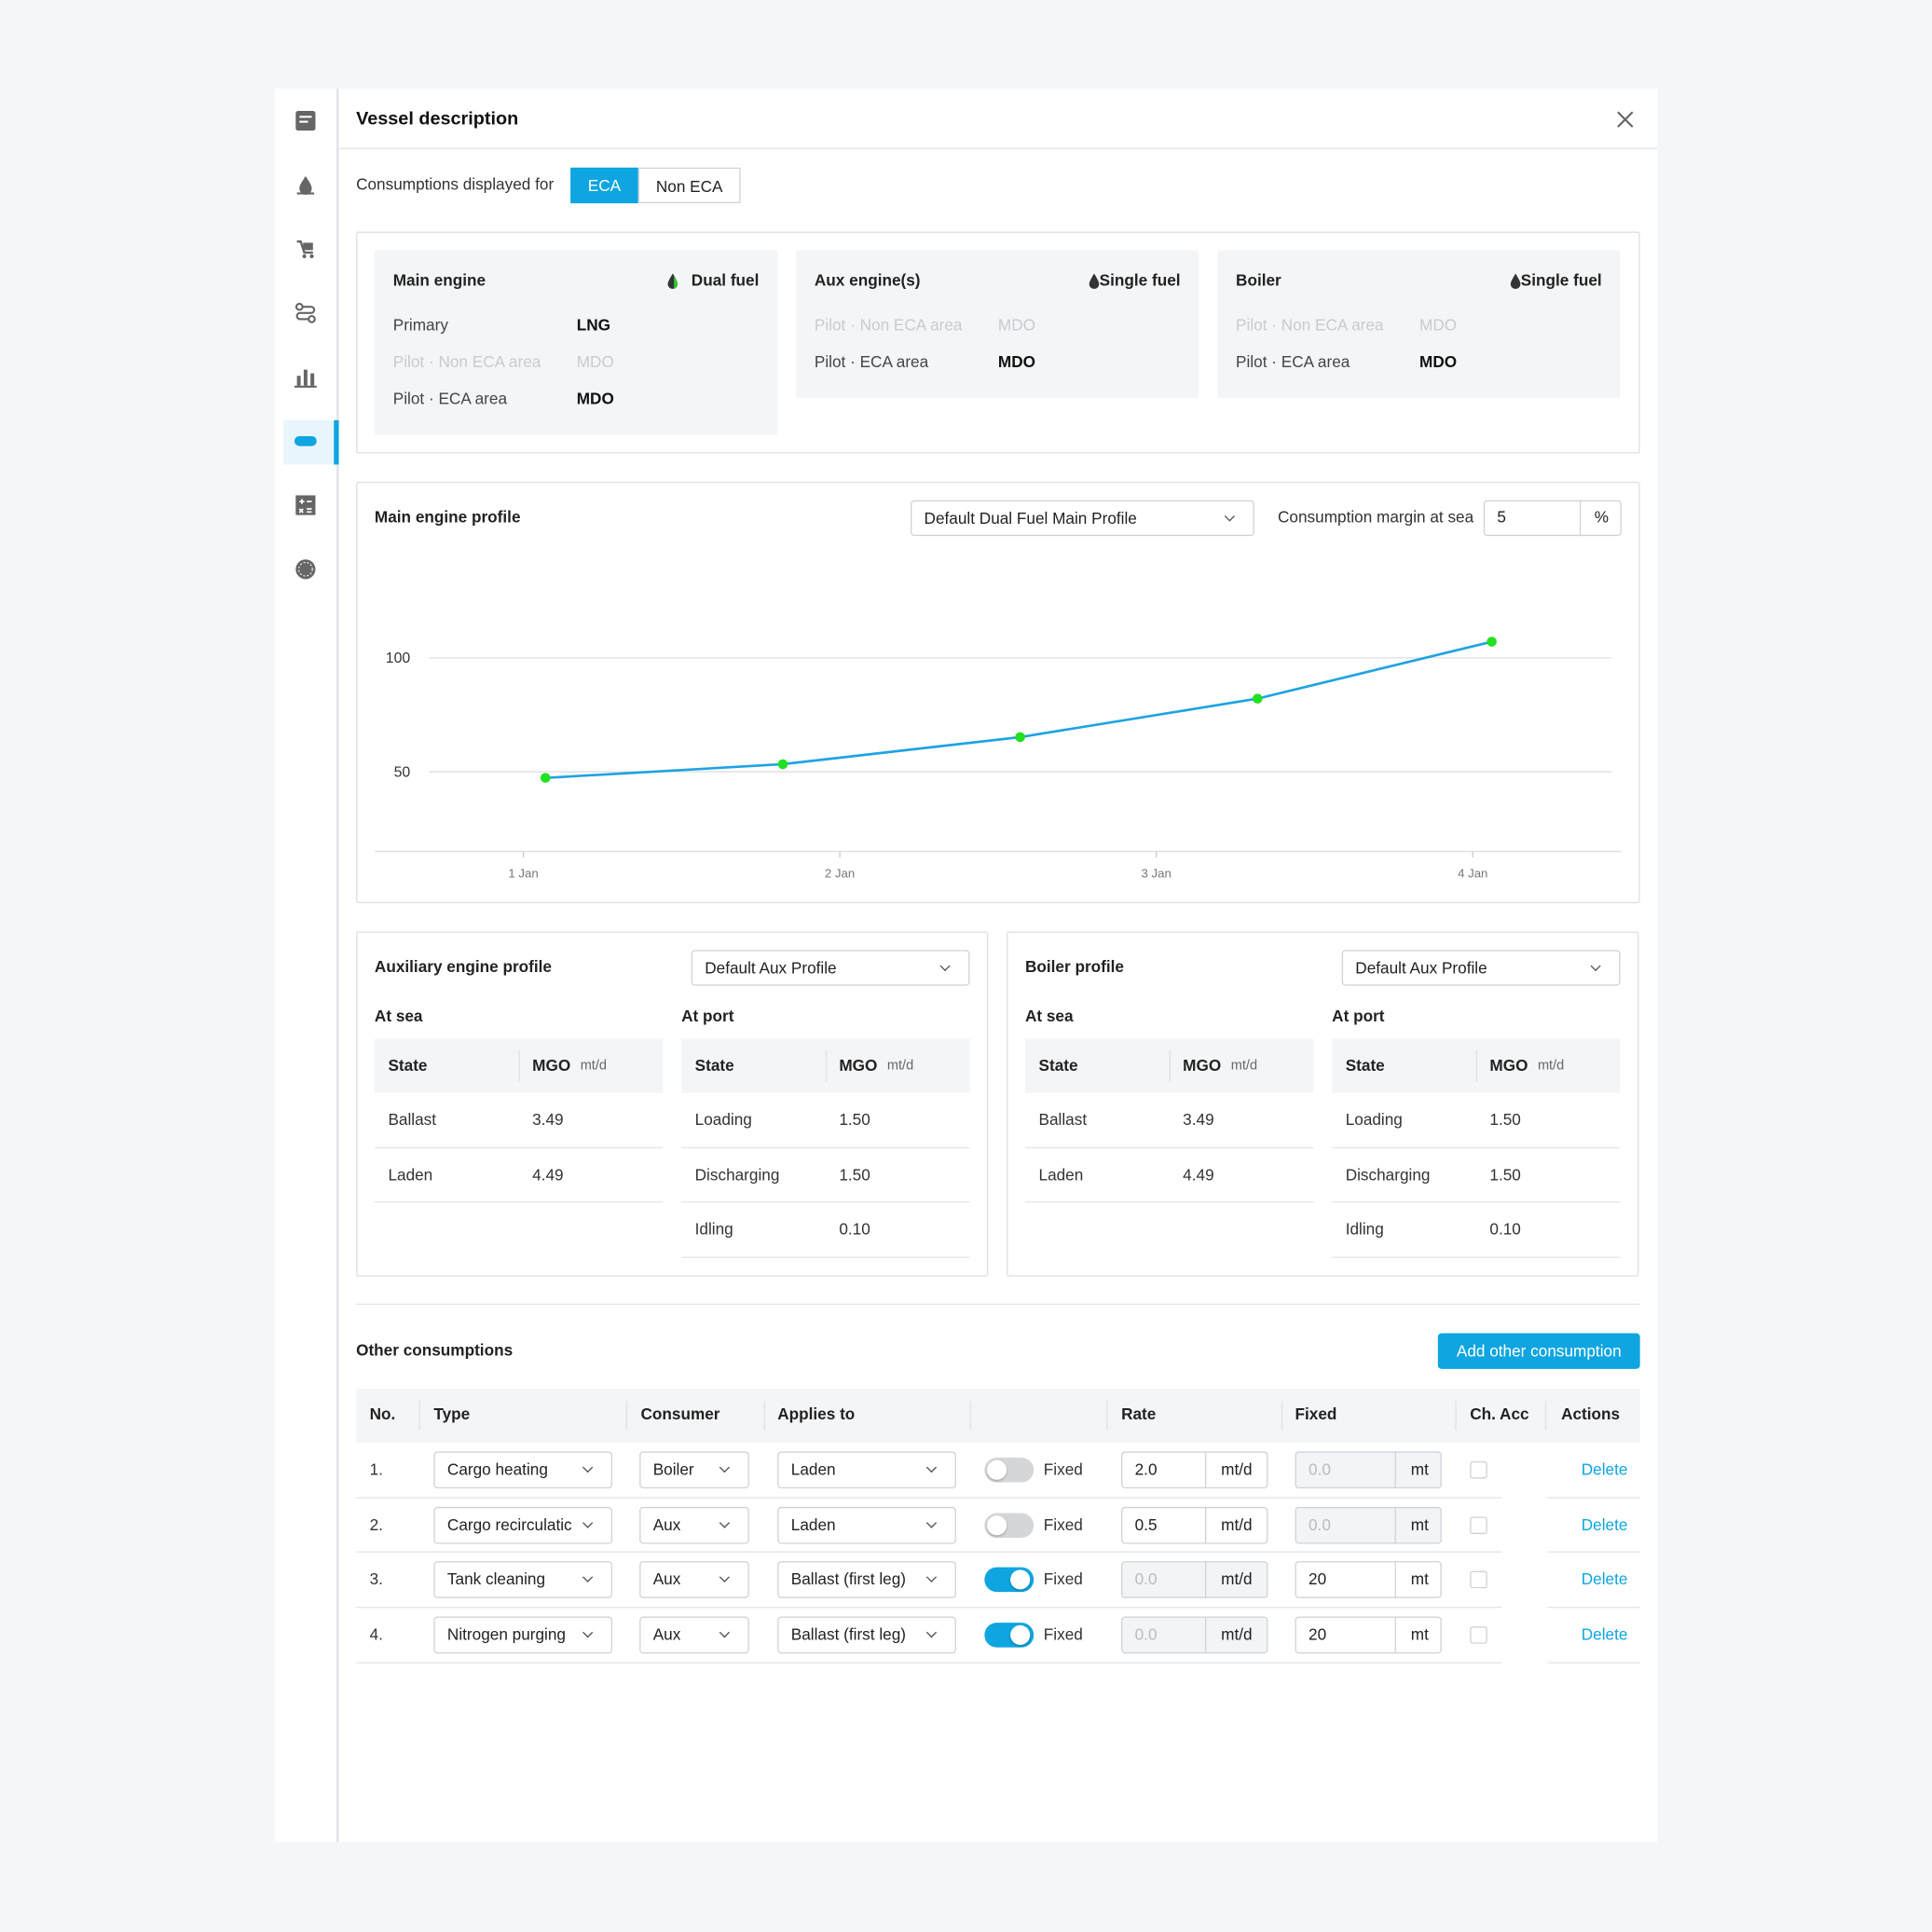  I want to click on fuel-type: Dual fuel, so click(725, 280).